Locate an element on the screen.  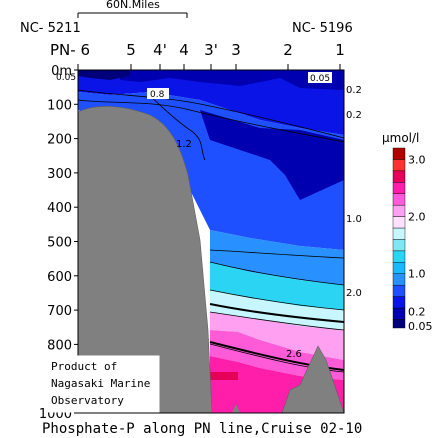
colorbar-tick-label: 2.0 is located at coordinates (417, 217).